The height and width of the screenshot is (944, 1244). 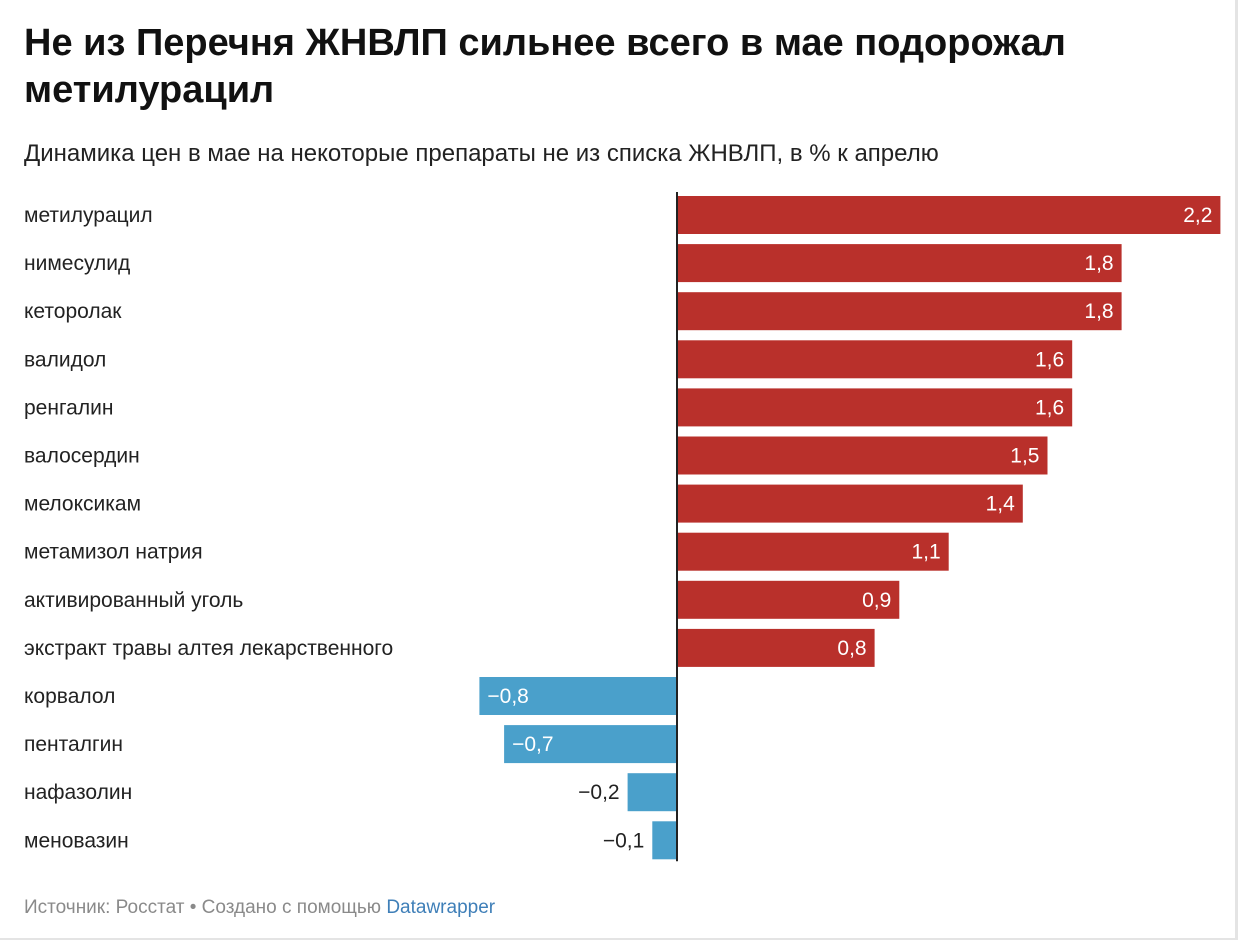 What do you see at coordinates (925, 552) in the screenshot?
I see `value-label: 1,1` at bounding box center [925, 552].